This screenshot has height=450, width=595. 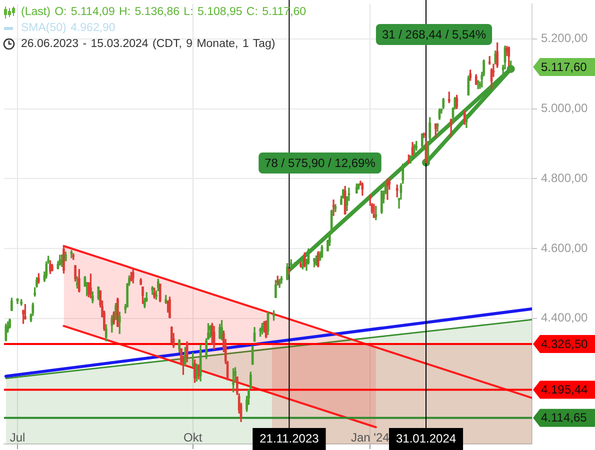 I want to click on y-tick-label: 5.000,00, so click(x=564, y=108).